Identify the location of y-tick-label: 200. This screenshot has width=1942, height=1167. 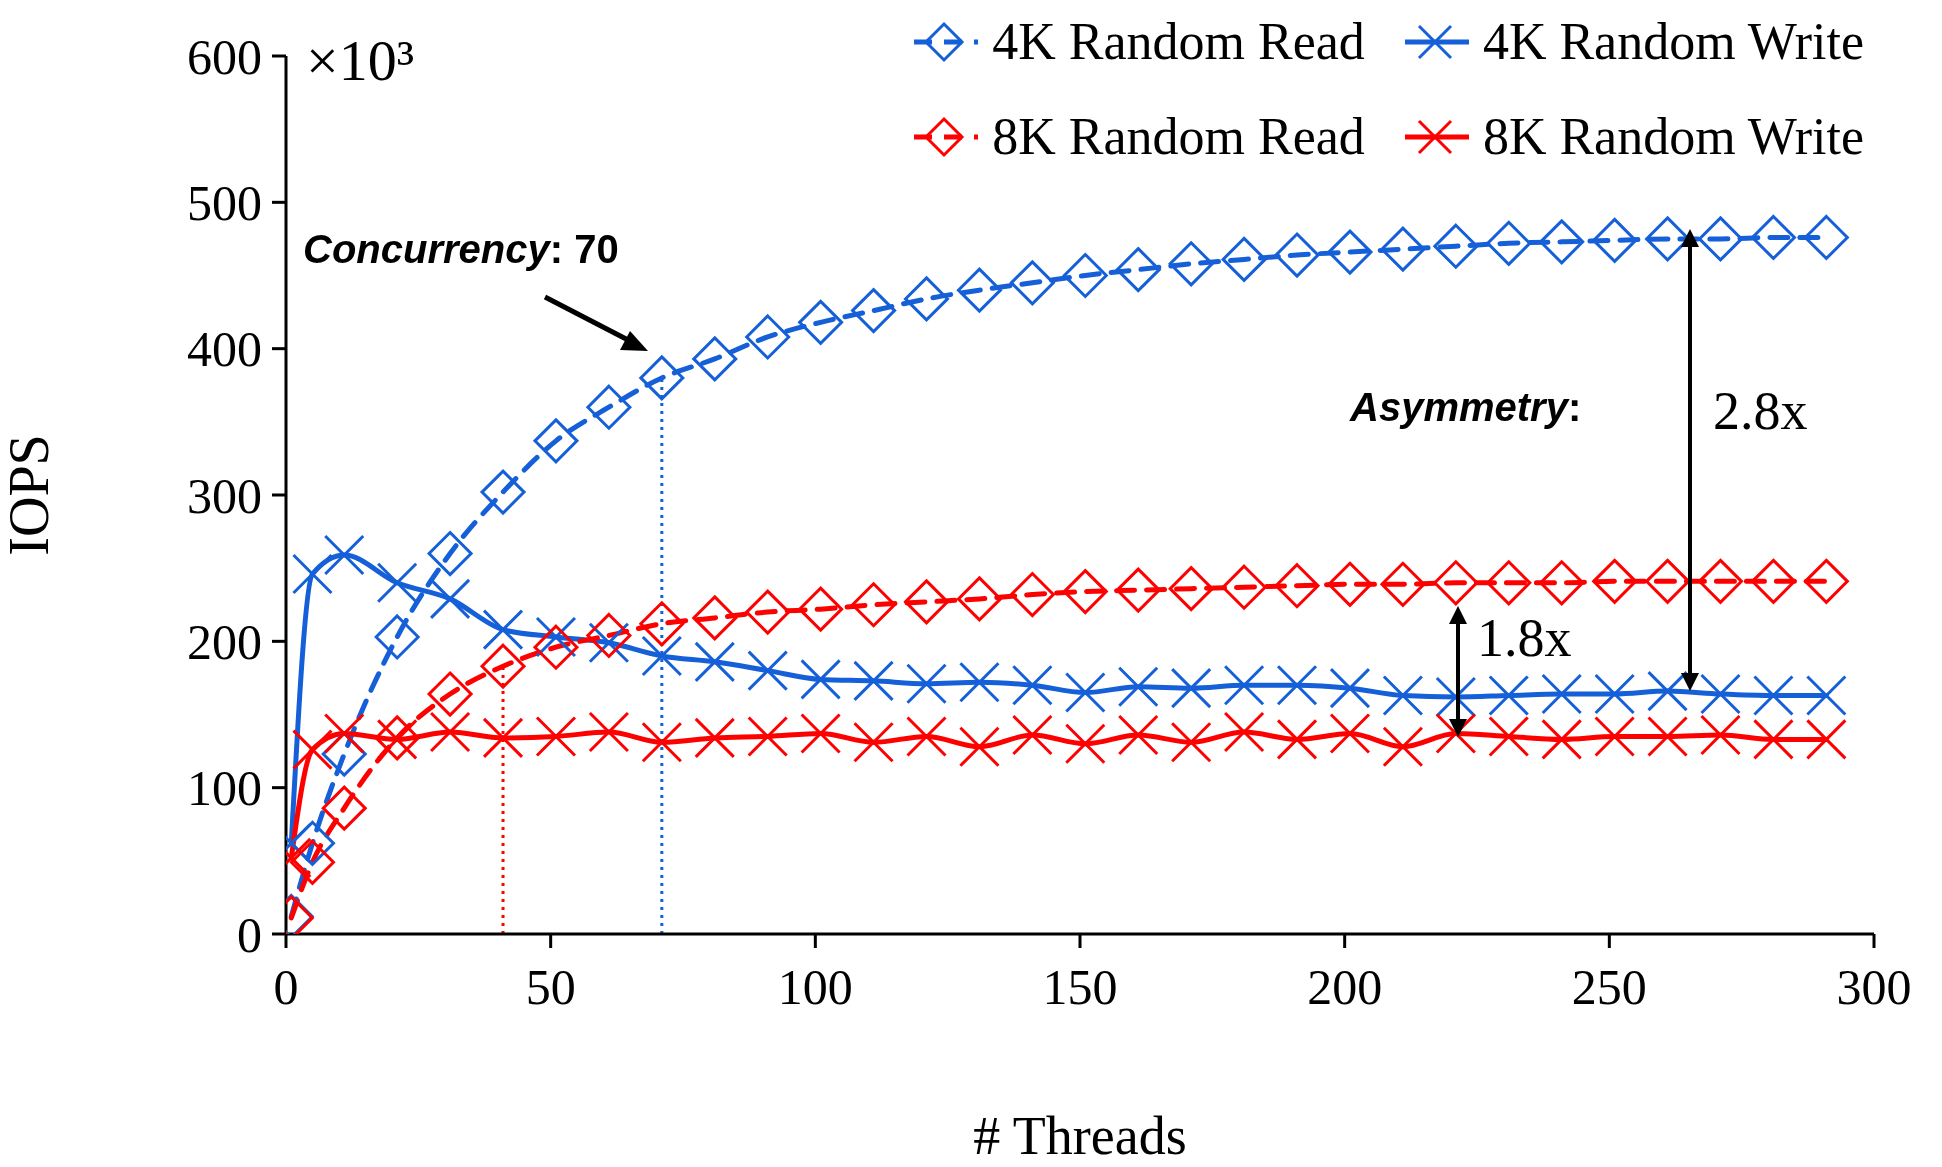
(224, 642).